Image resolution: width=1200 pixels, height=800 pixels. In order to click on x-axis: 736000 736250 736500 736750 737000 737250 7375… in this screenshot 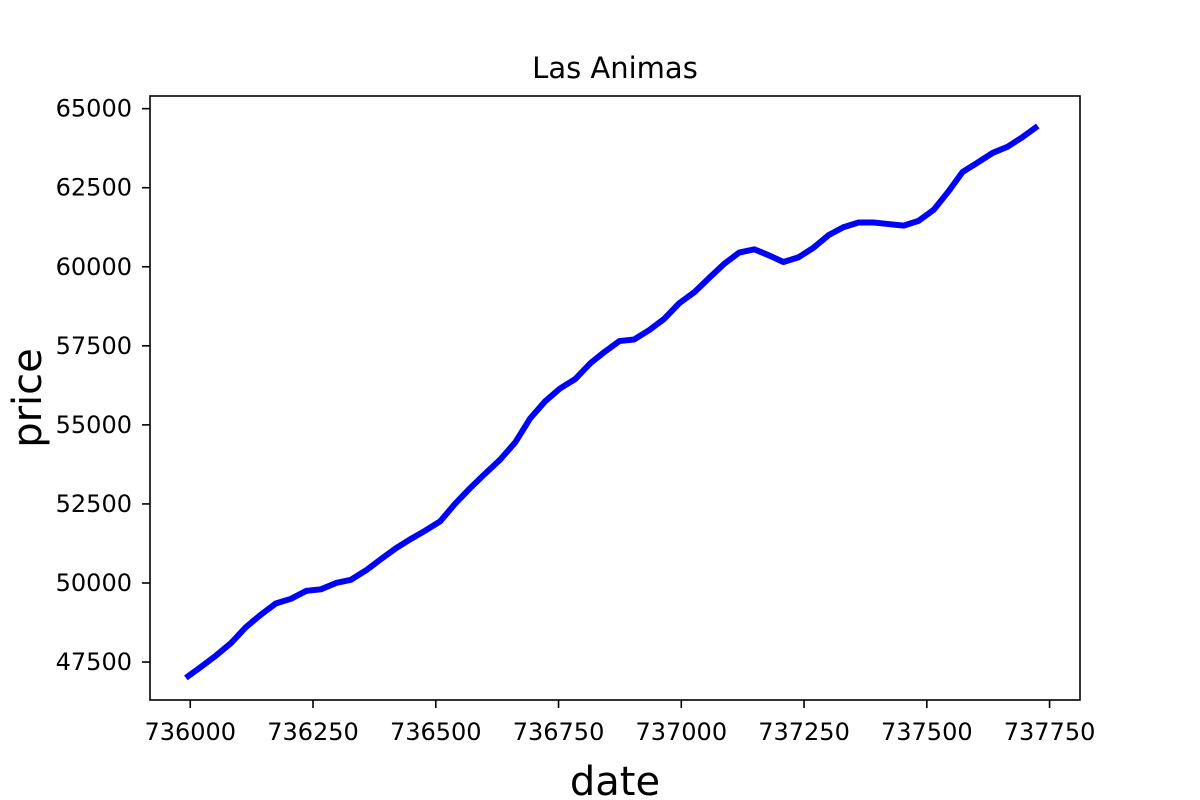, I will do `click(619, 723)`.